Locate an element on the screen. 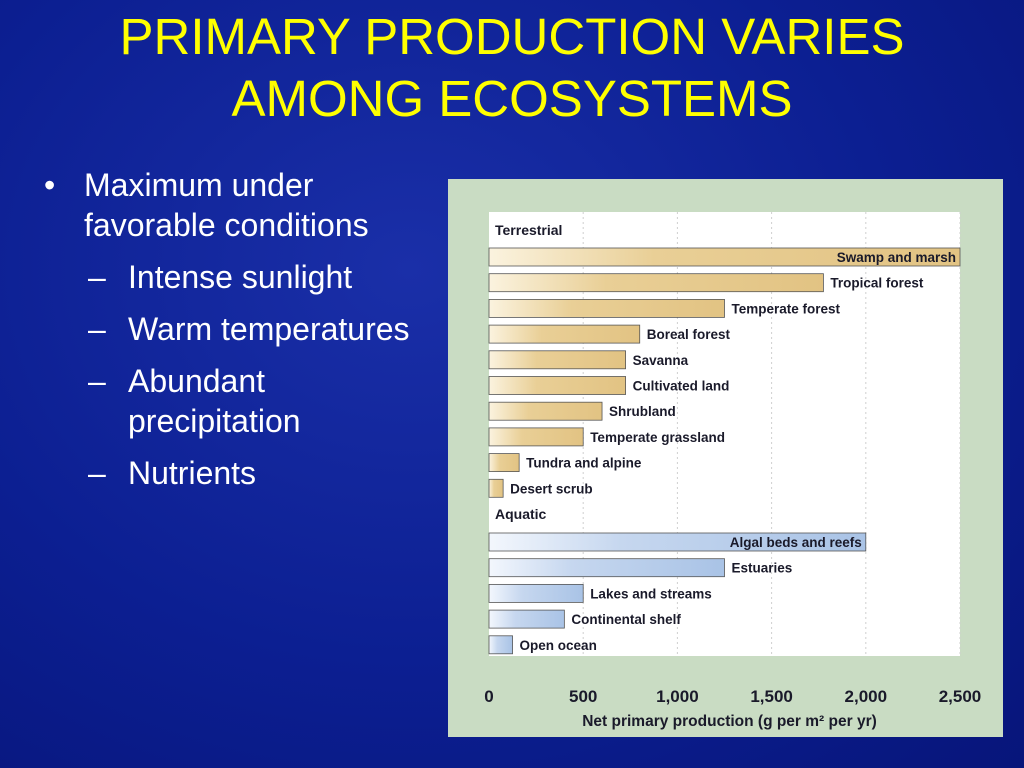 This screenshot has width=1024, height=768. bar-estuaries is located at coordinates (606, 568).